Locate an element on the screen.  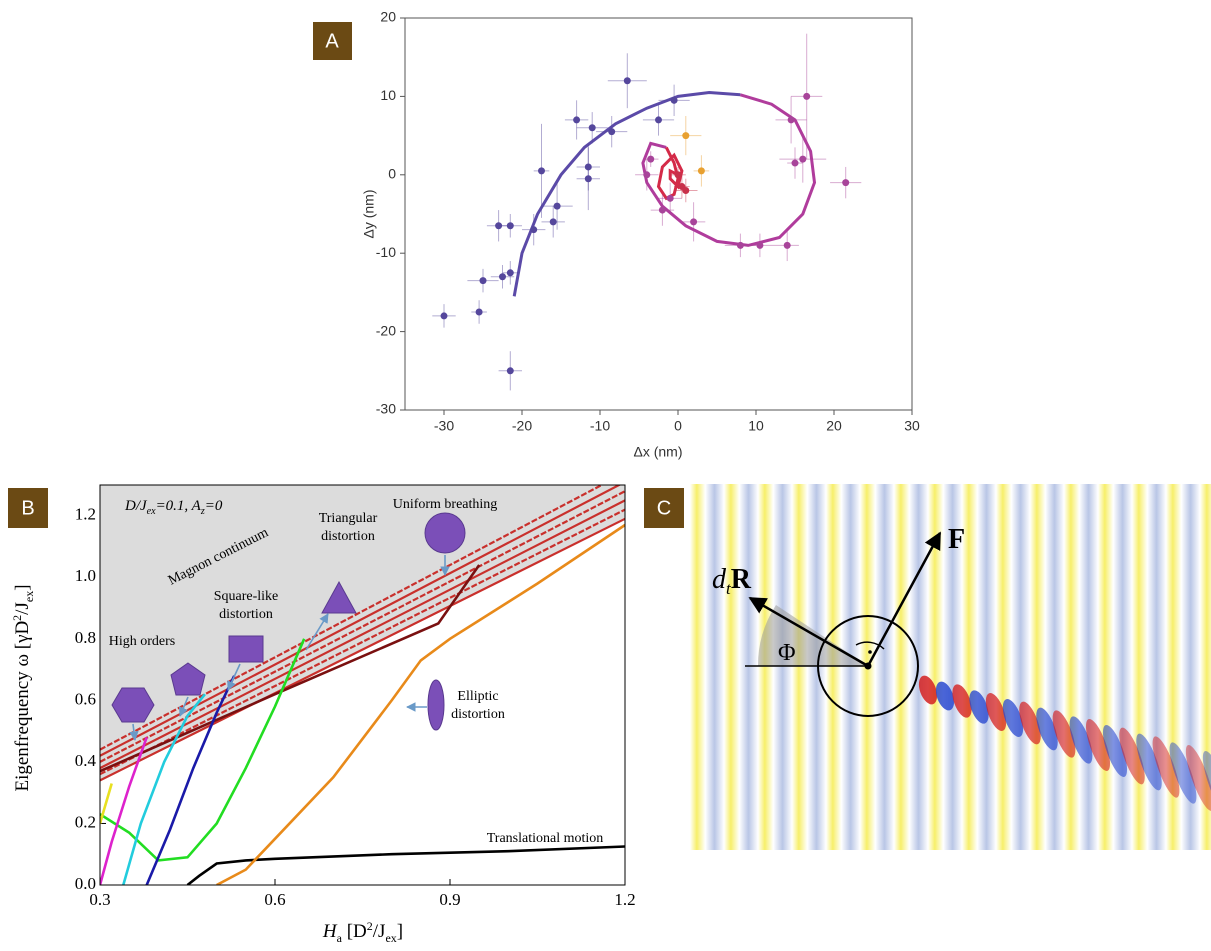
text: /J is located at coordinates (22, 608).